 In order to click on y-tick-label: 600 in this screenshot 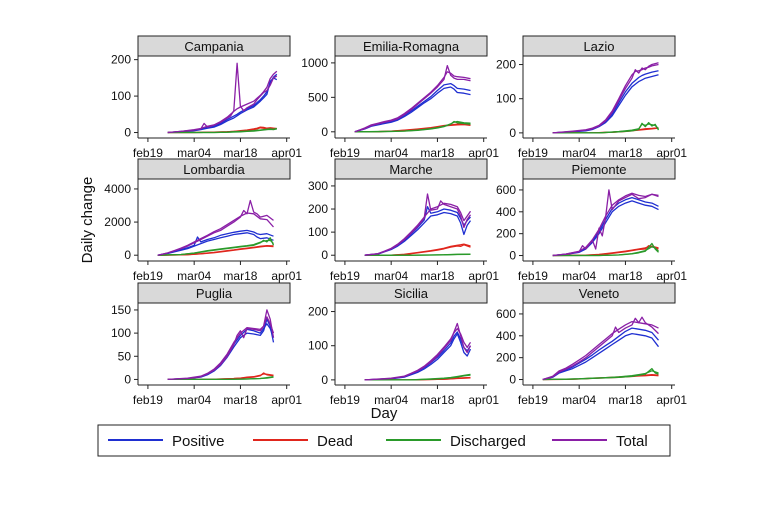, I will do `click(506, 314)`.